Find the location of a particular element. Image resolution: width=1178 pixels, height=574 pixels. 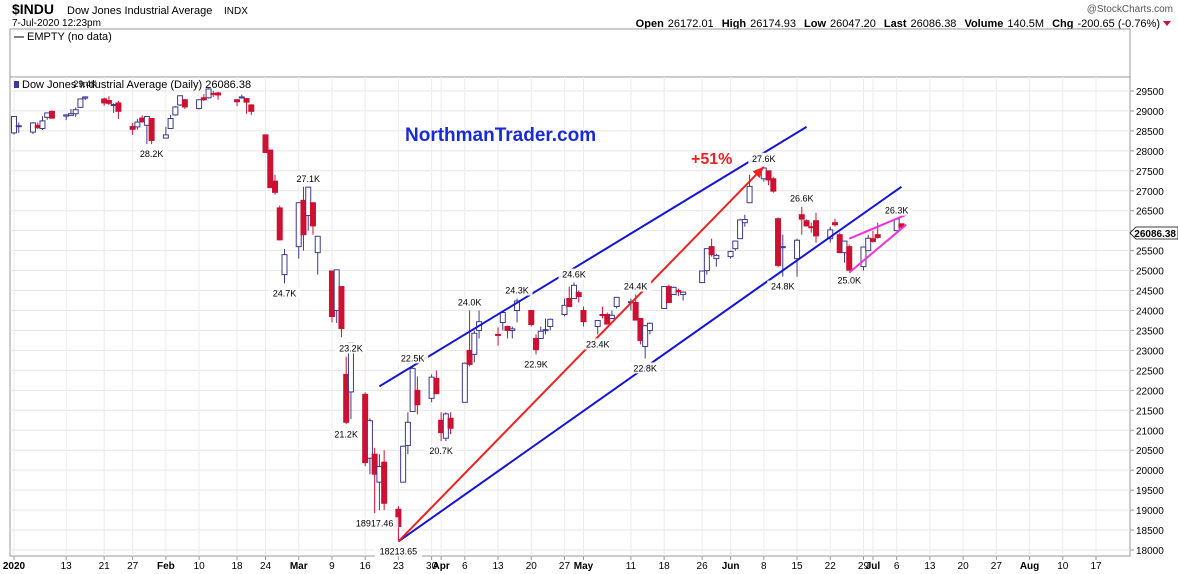

value-label: 24.0K is located at coordinates (470, 302).